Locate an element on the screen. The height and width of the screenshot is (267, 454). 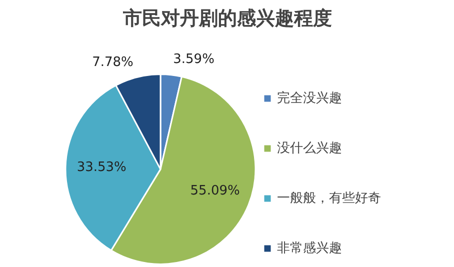
data-label: 33.53% is located at coordinates (101, 168).